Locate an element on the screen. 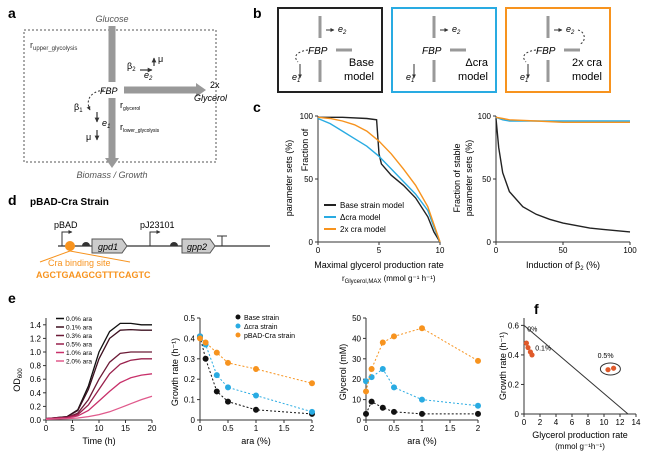 The height and width of the screenshot is (455, 650). y-tick-label: 0.5 is located at coordinates (190, 318).